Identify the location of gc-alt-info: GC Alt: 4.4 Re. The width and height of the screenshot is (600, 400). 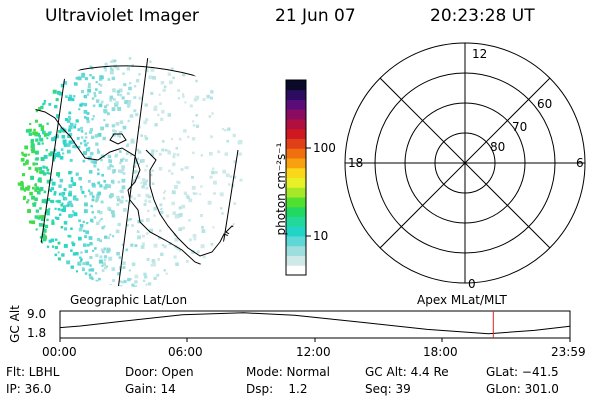
(407, 372).